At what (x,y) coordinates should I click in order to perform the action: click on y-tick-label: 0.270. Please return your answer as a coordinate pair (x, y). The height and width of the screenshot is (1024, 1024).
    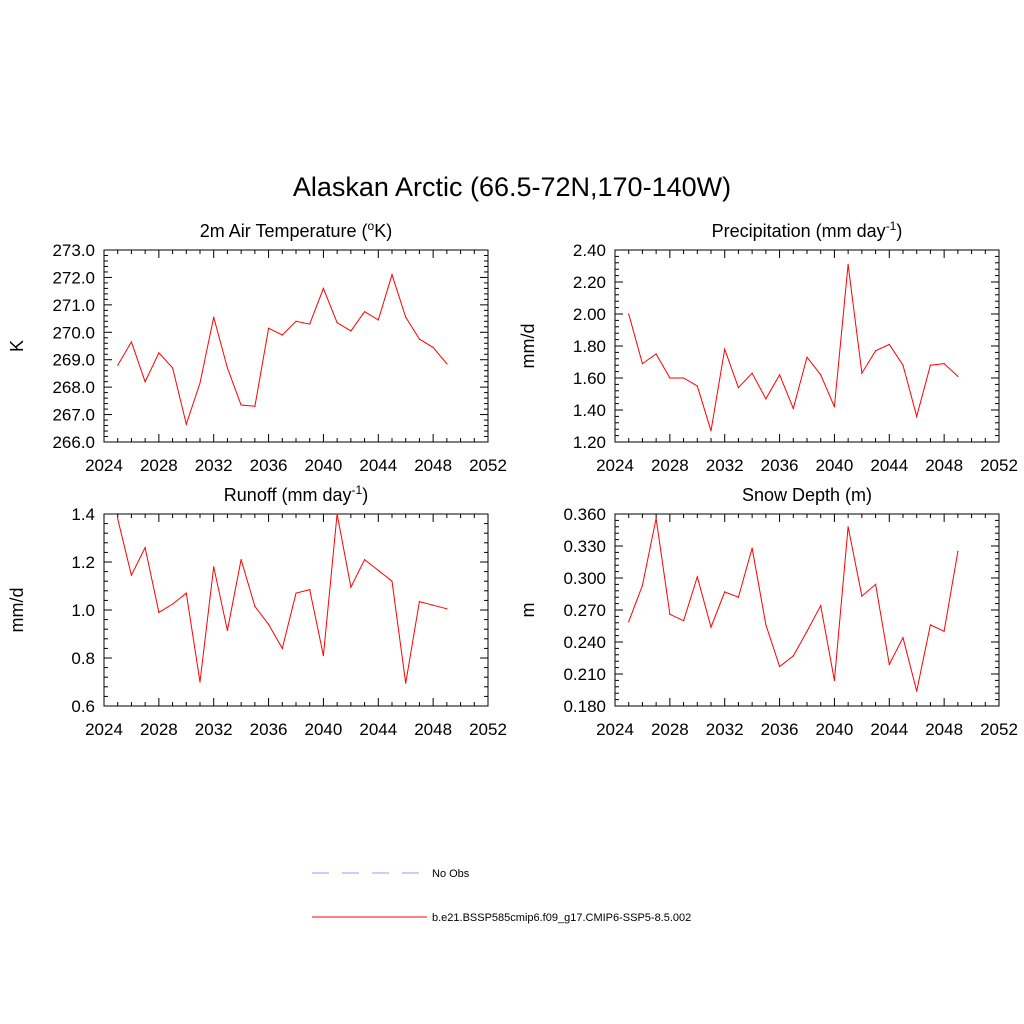
    Looking at the image, I should click on (584, 610).